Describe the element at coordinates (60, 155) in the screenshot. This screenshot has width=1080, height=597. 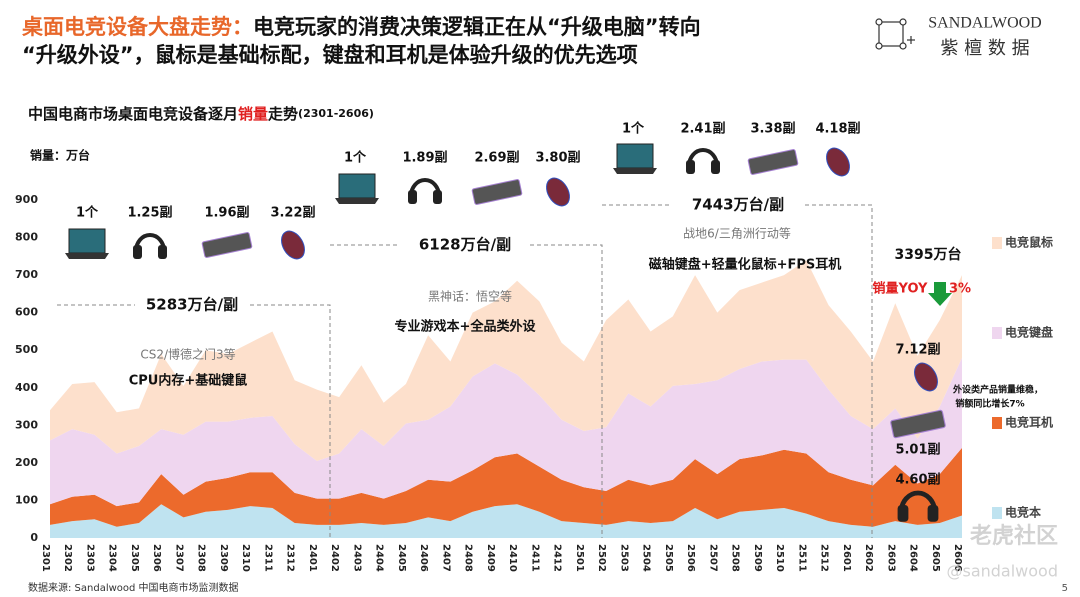
I see `y-axis-title: 销量：万台` at that location.